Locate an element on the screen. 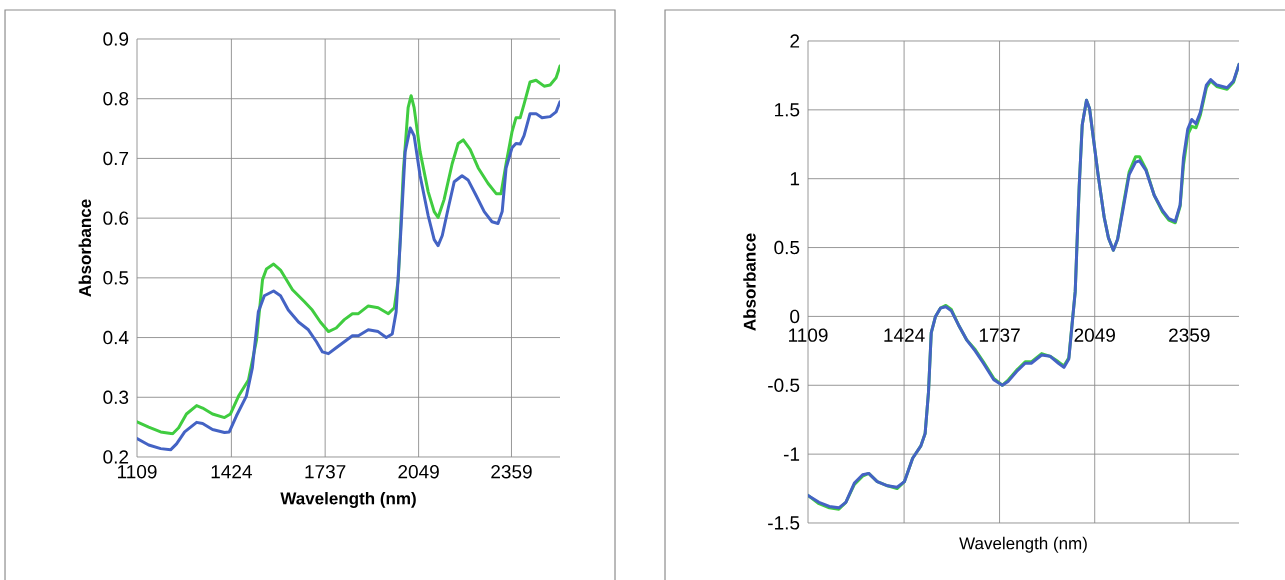 The image size is (1285, 580). y-tick-label: -1 is located at coordinates (791, 454).